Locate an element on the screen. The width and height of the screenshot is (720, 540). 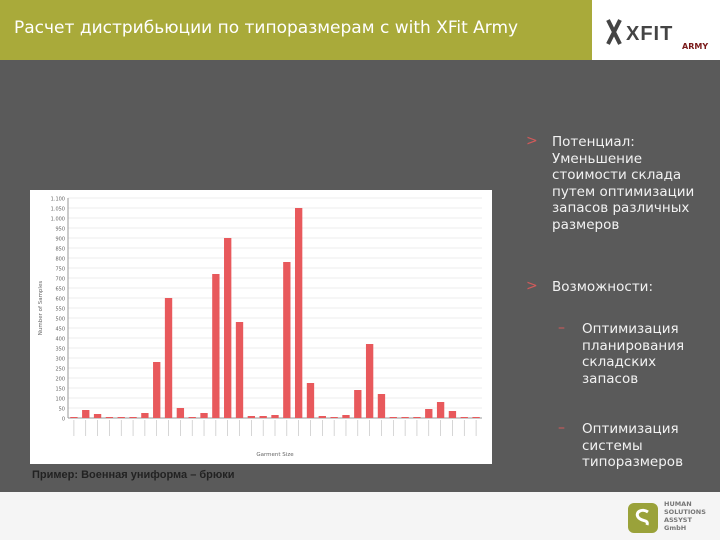
bullet-line: стоимости склада is located at coordinates (617, 175).